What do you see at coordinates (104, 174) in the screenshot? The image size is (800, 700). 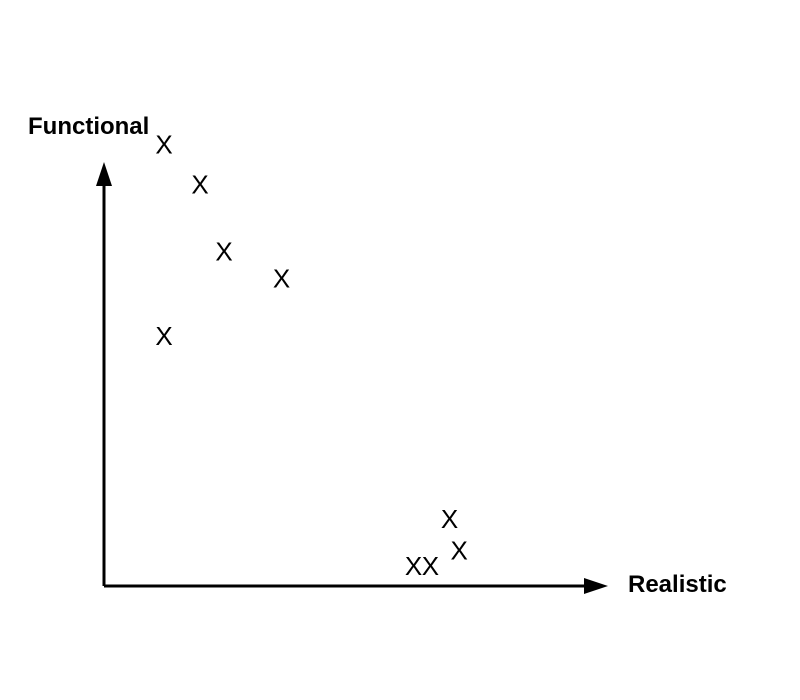 I see `y-axis-arrow-icon` at bounding box center [104, 174].